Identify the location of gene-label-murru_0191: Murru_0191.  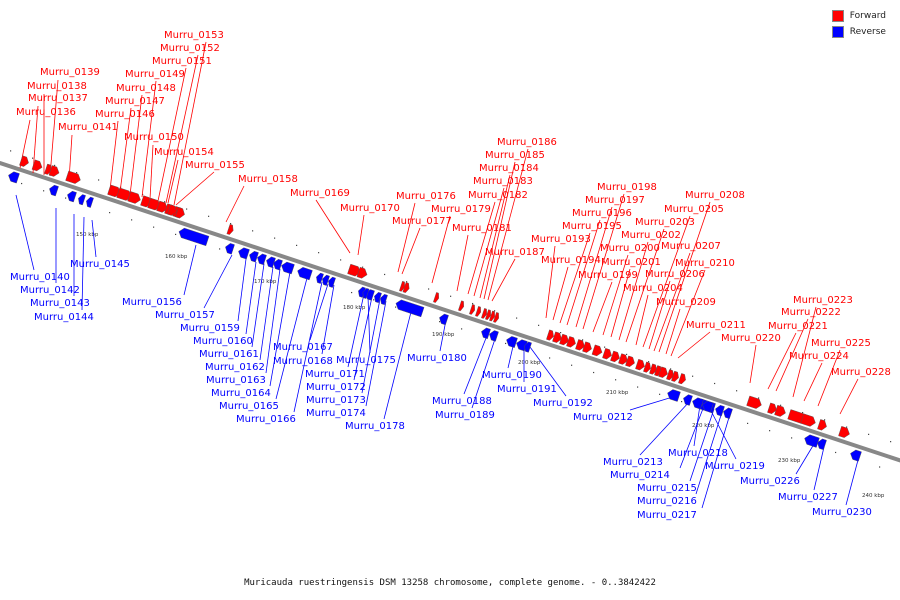
(527, 389).